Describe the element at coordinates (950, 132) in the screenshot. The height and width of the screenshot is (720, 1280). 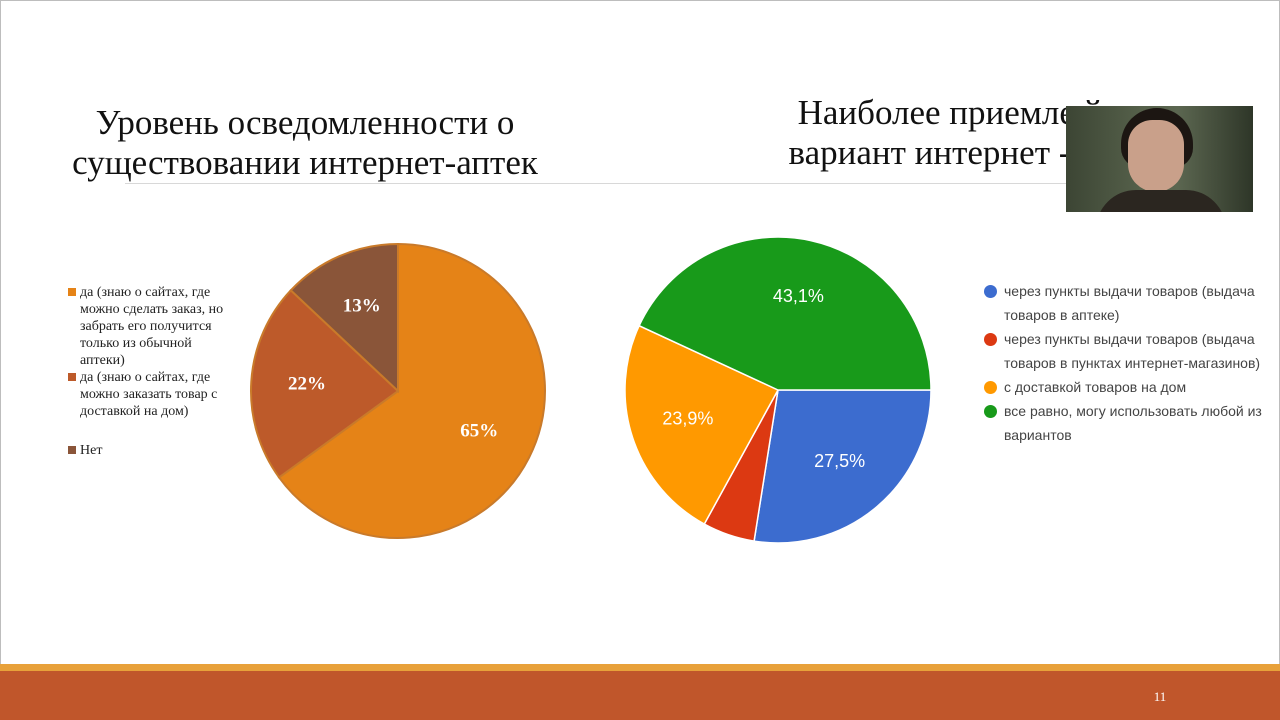
I see `chart-2-title: Наиболее приемле й вариант интернет - то` at that location.